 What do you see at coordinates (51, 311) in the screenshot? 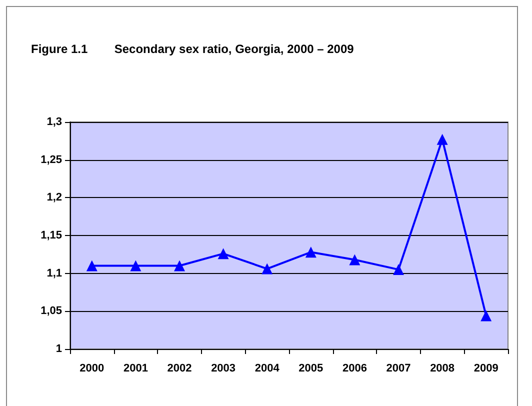
I see `y-tick-label: 1,05` at bounding box center [51, 311].